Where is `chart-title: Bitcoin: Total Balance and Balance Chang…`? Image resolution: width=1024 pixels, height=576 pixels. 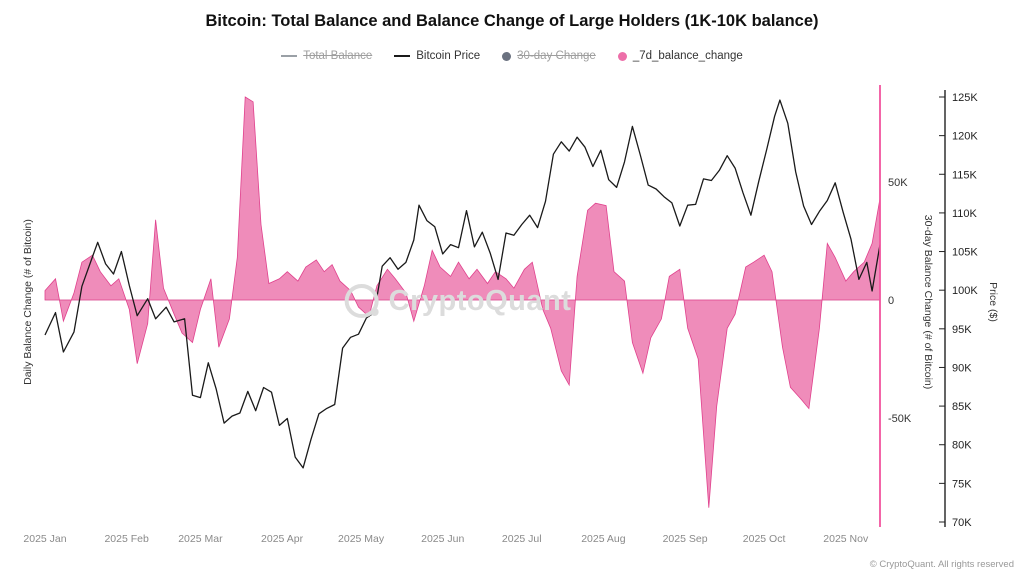
chart-title: Bitcoin: Total Balance and Balance Chang… is located at coordinates (512, 21).